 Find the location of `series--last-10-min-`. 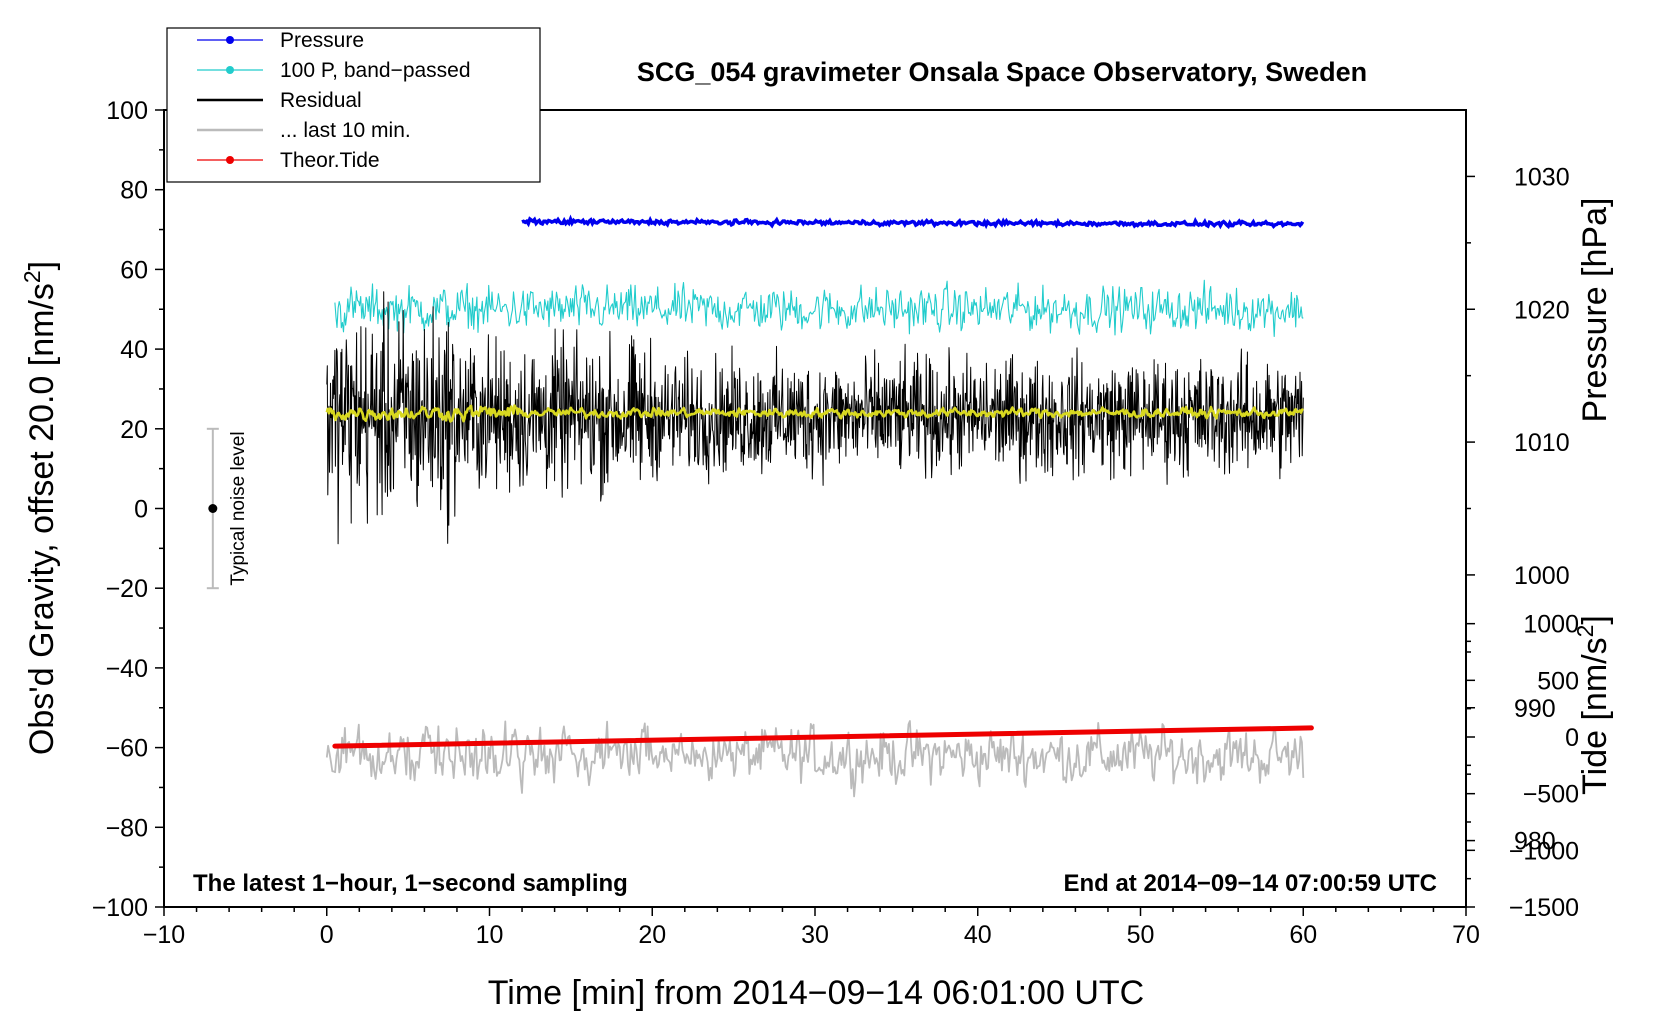

series--last-10-min- is located at coordinates (815, 759).